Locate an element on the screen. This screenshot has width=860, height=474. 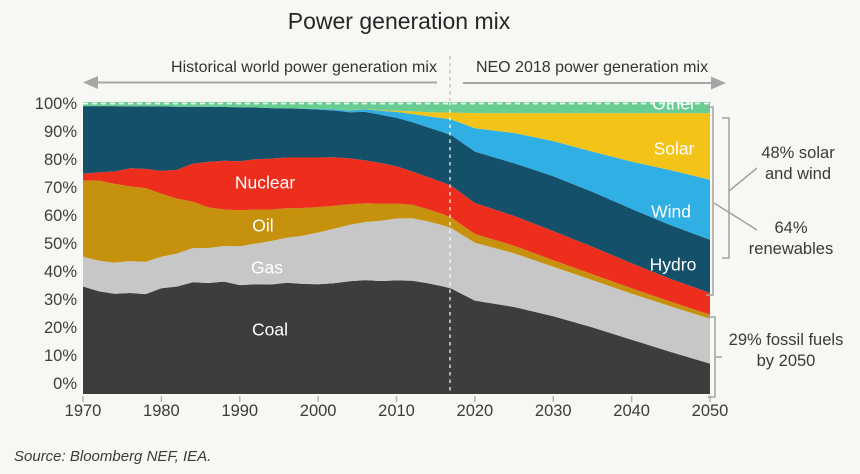
chart-title: Power generation mix is located at coordinates (399, 21).